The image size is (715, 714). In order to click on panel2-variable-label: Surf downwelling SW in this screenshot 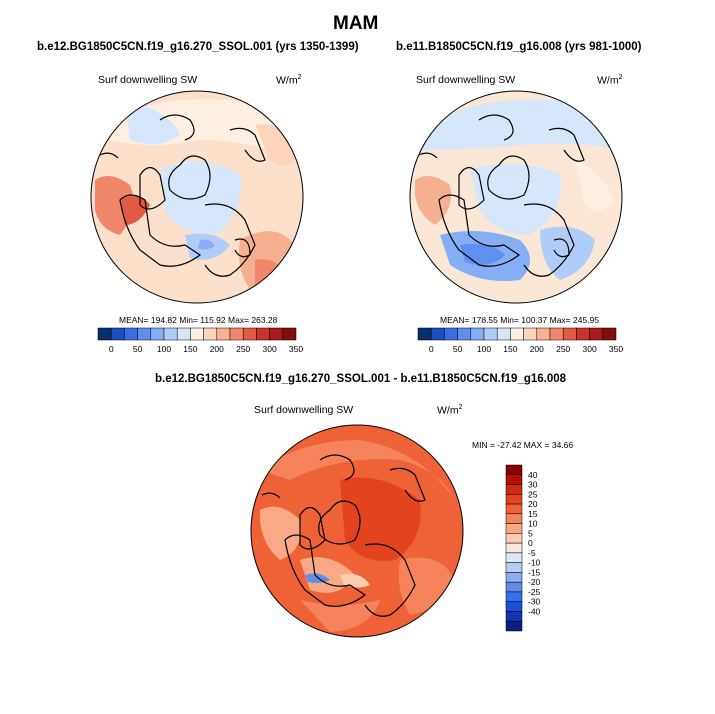, I will do `click(466, 80)`.